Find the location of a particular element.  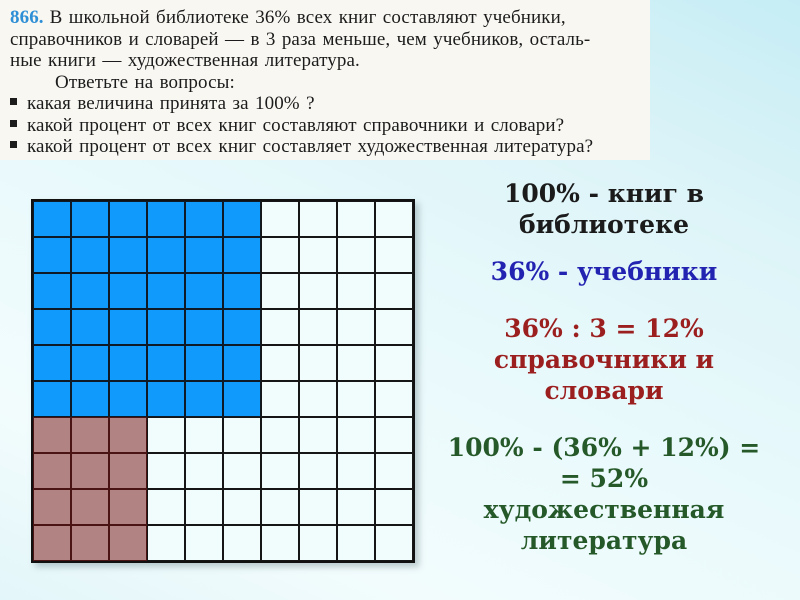

solution-line: 100% - книг в is located at coordinates (603, 193).